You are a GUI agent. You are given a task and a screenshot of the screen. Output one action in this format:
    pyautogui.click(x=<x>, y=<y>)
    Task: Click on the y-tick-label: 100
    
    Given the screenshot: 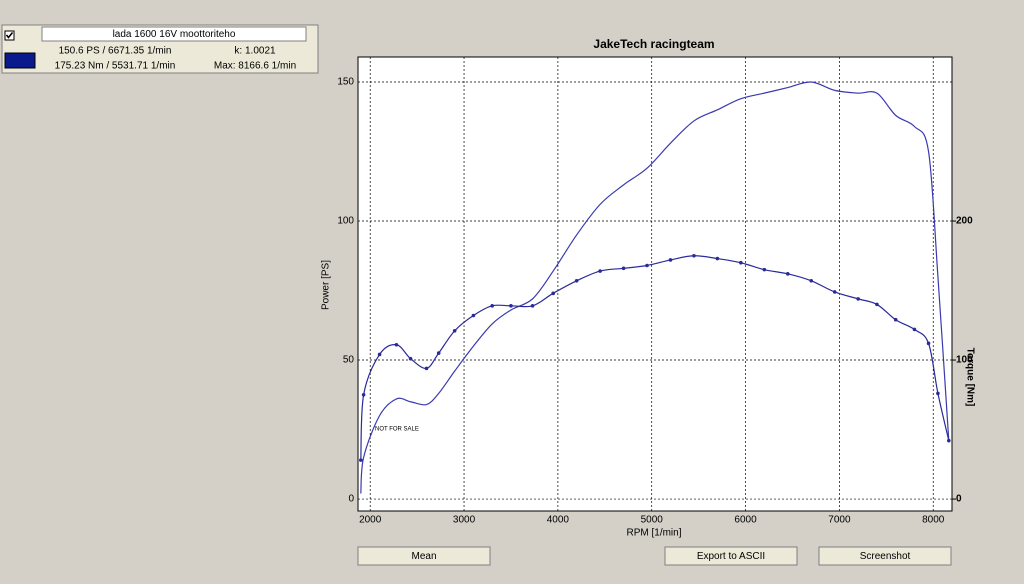 What is the action you would take?
    pyautogui.click(x=345, y=221)
    